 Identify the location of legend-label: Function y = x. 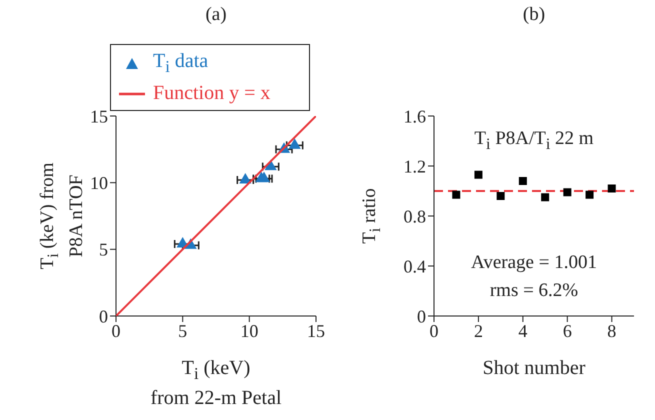
(211, 93).